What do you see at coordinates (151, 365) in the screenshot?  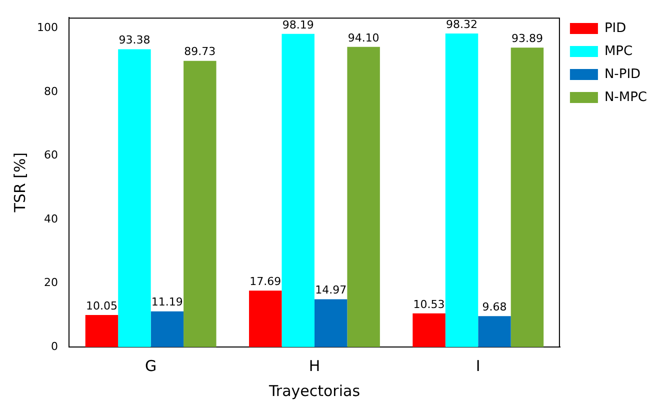 I see `x-tick-label: G` at bounding box center [151, 365].